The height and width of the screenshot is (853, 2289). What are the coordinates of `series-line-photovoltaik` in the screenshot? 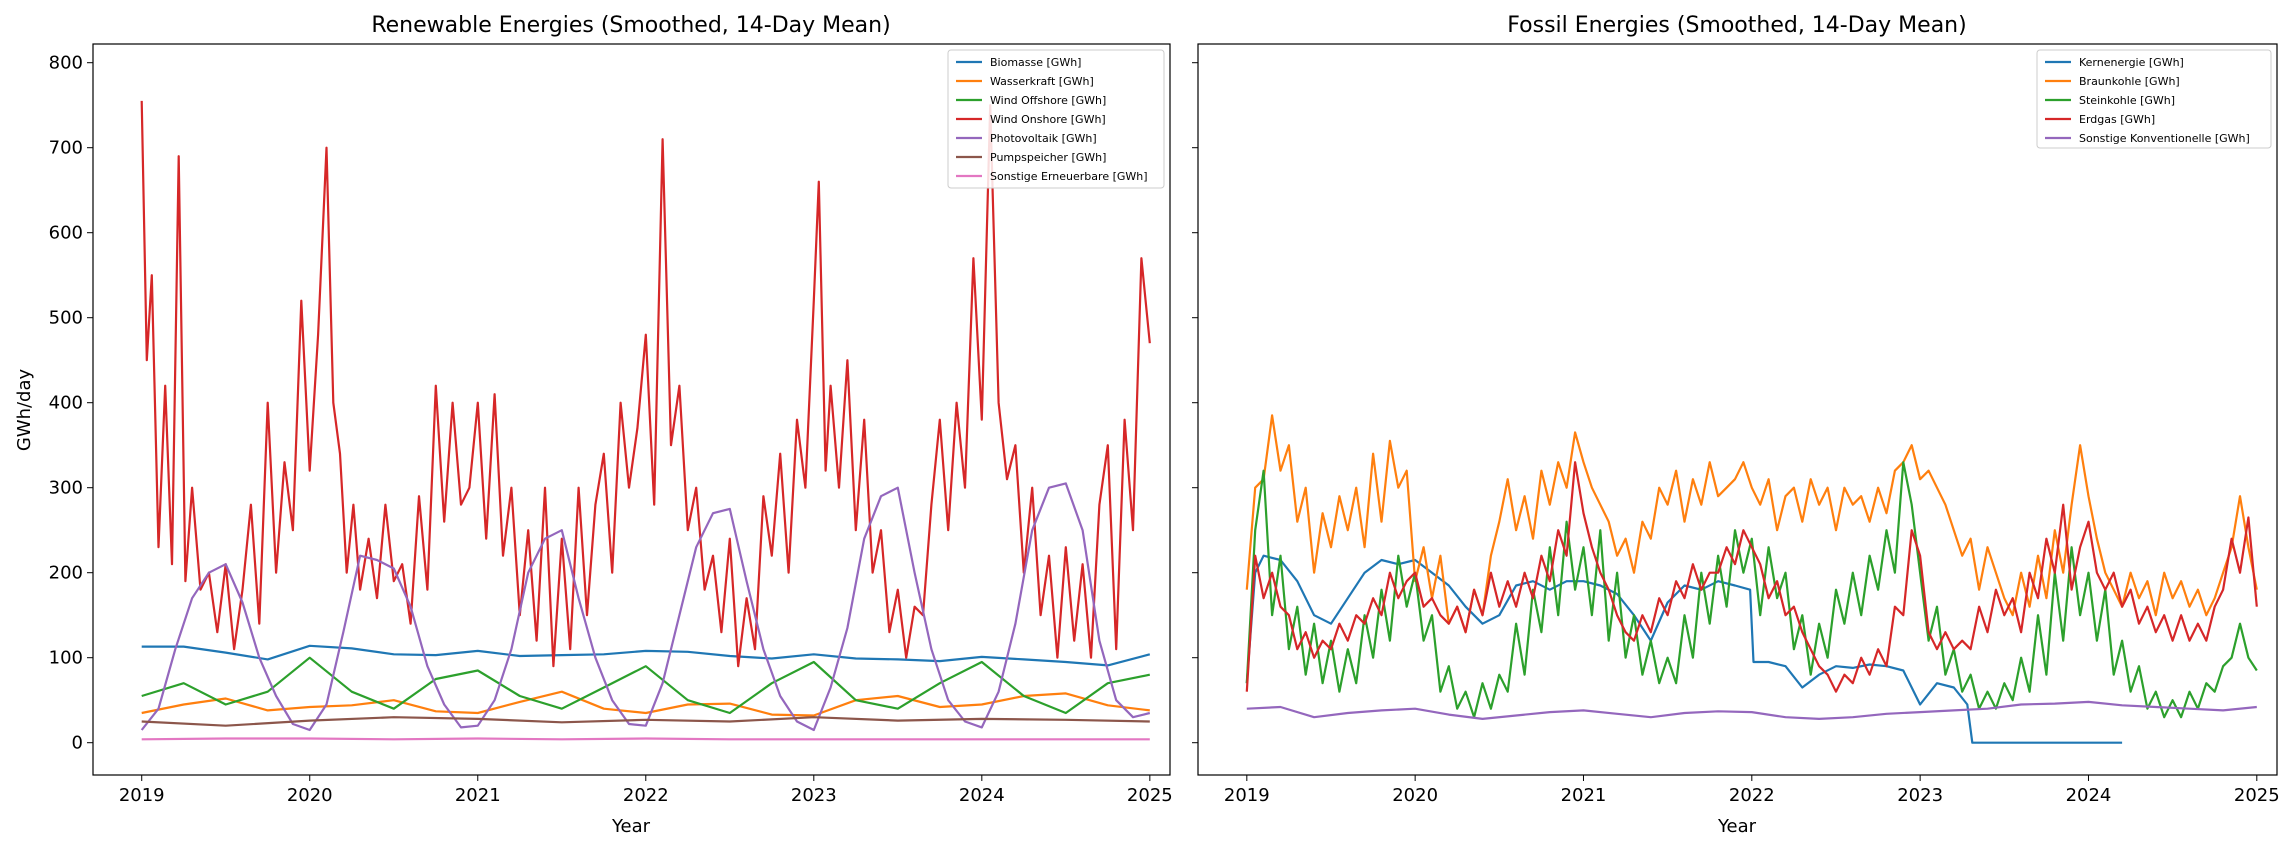 It's located at (645, 607).